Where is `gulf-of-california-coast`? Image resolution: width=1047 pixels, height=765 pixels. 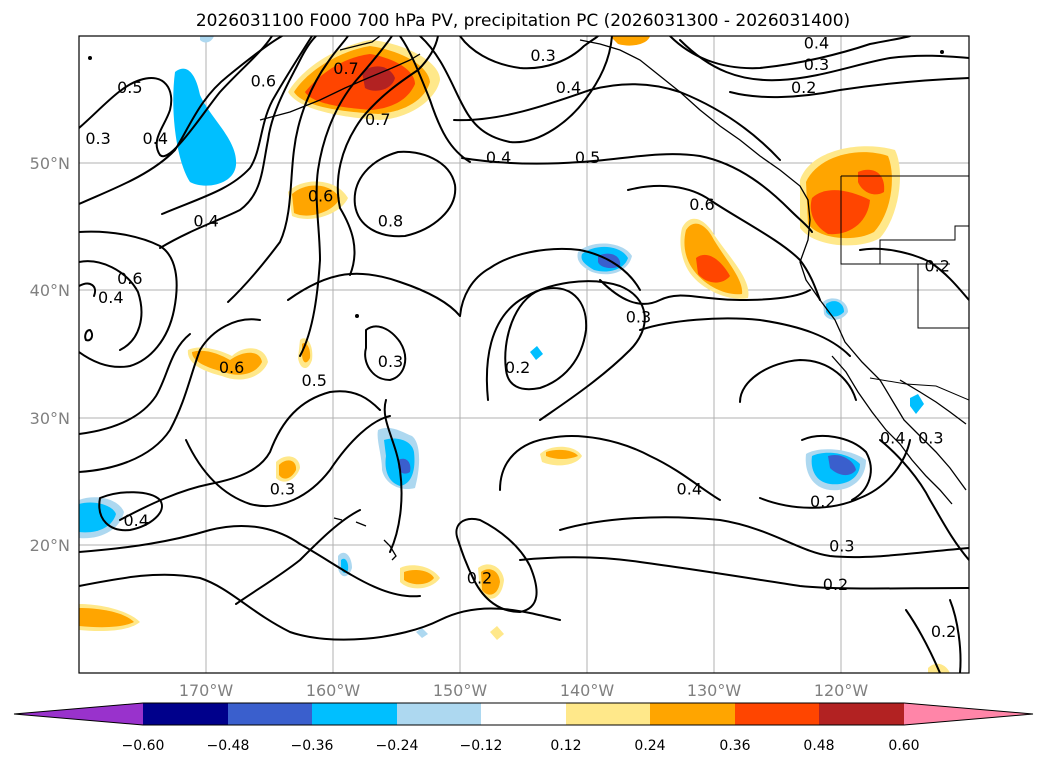 gulf-of-california-coast is located at coordinates (933, 402).